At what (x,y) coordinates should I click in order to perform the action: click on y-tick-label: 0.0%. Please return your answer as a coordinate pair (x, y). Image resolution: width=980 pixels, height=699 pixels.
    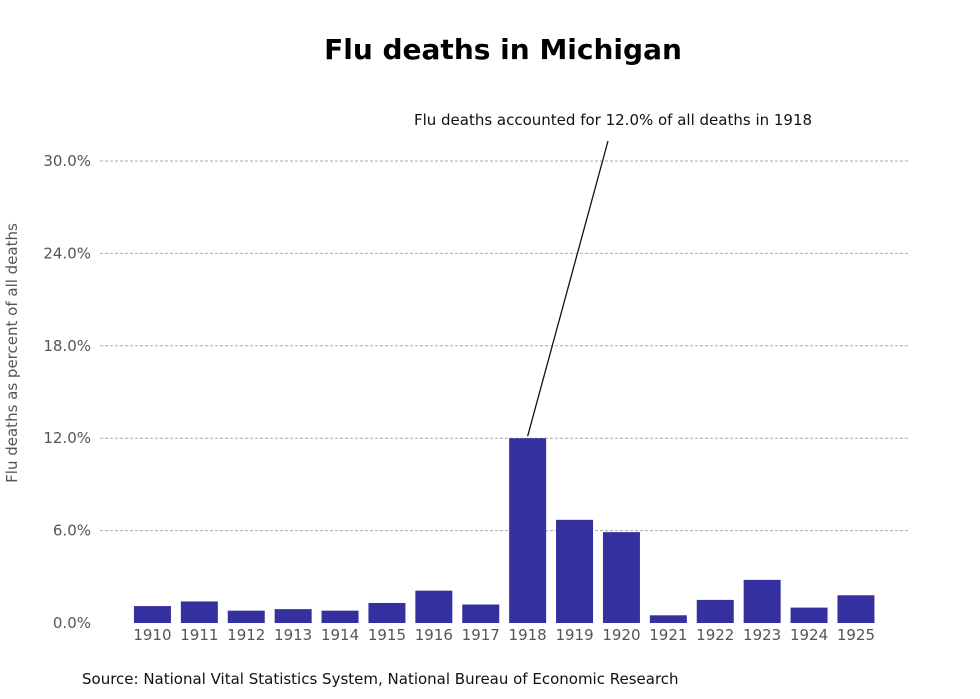
    Looking at the image, I should click on (72, 623).